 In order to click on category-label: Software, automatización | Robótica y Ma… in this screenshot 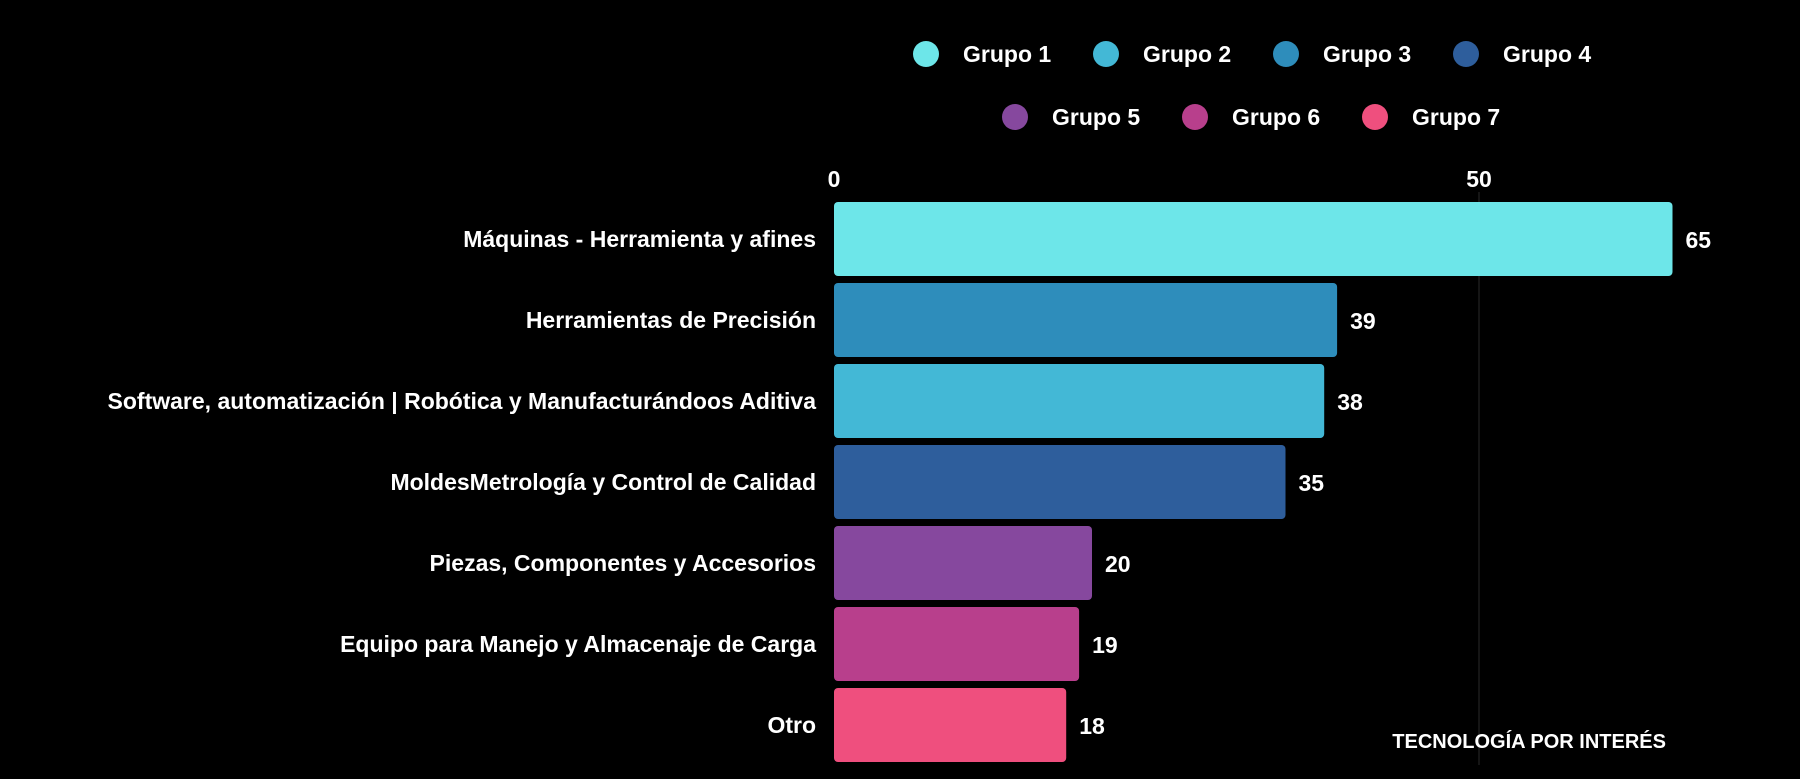, I will do `click(462, 401)`.